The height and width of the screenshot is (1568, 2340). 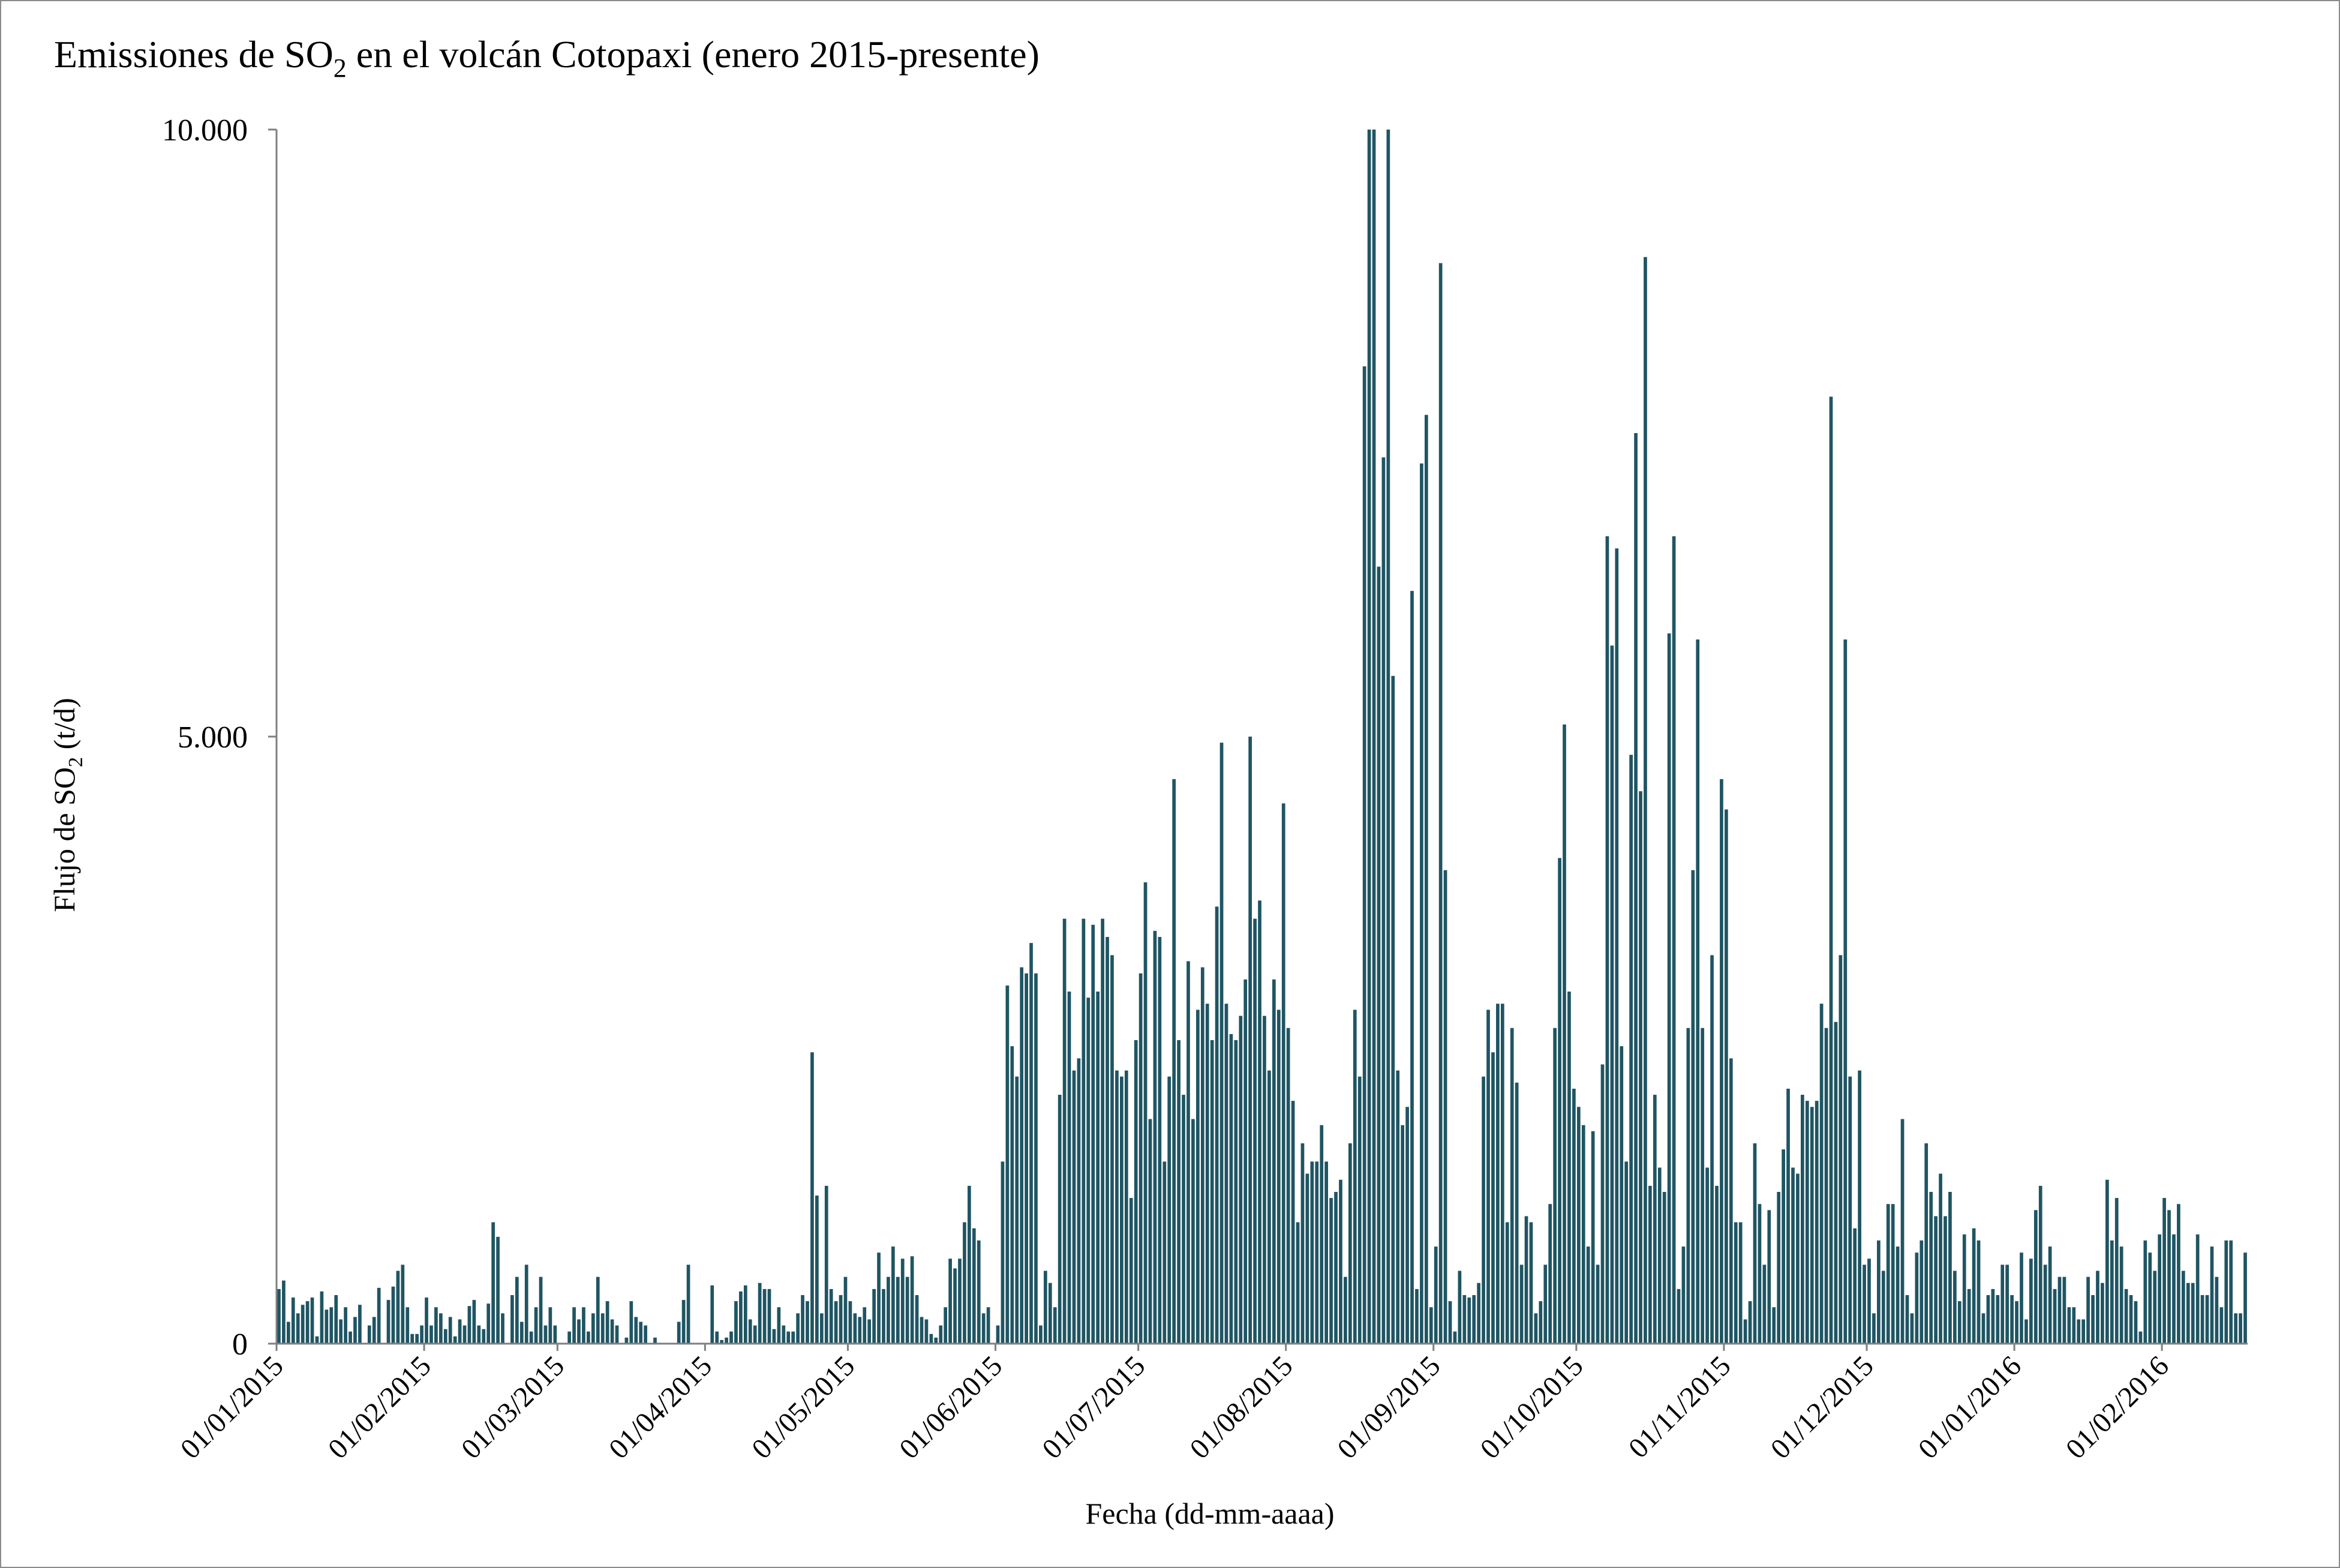 What do you see at coordinates (1389, 1407) in the screenshot?
I see `x-tick-label: 01/09/2015` at bounding box center [1389, 1407].